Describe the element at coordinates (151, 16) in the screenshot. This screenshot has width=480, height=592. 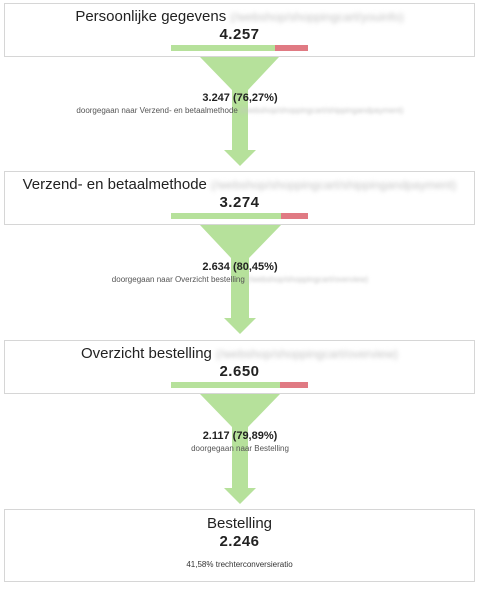
I see `step-title: Persoonlijke gegevens` at that location.